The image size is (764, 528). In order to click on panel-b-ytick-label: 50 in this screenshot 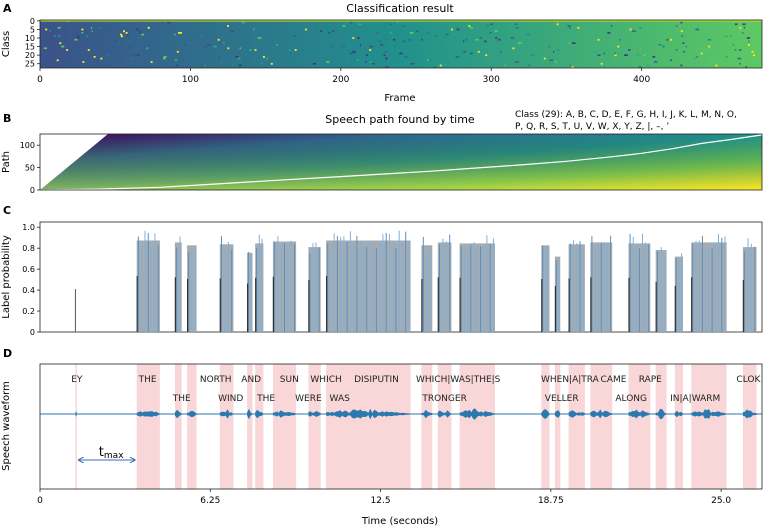, I will do `click(30, 168)`.